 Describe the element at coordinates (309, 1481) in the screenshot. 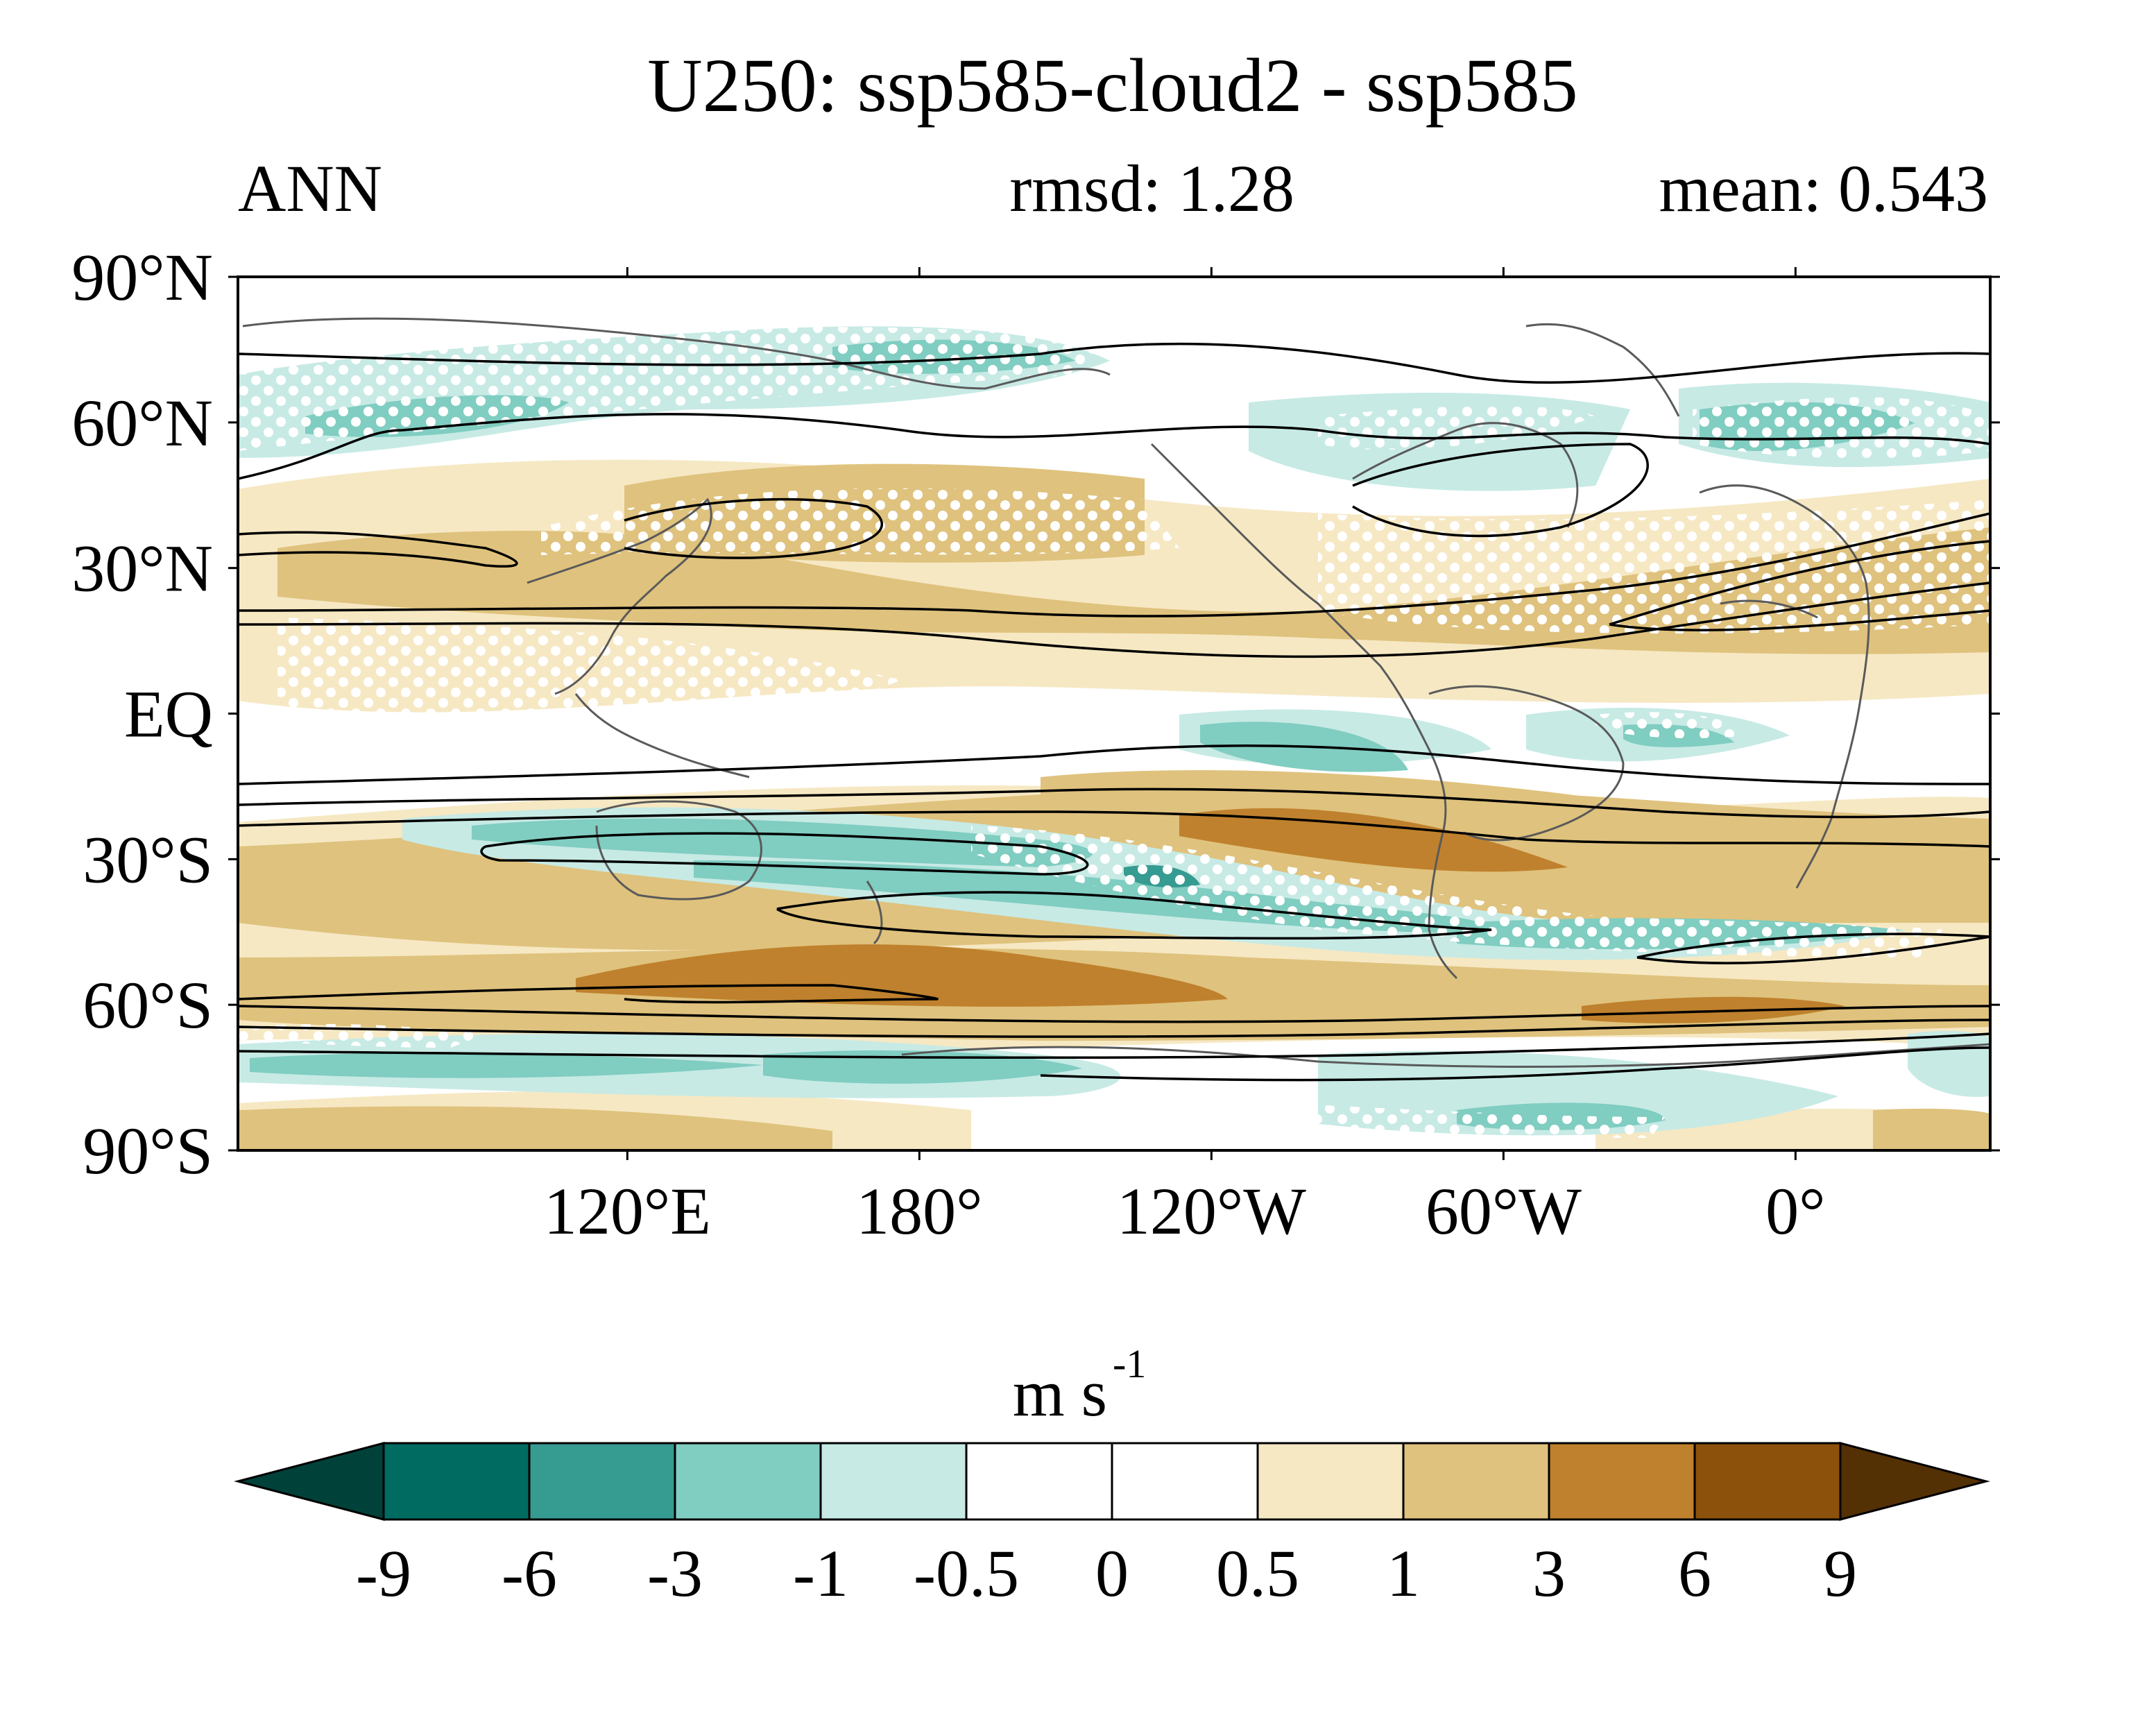

I see `colorbar-extend-low` at that location.